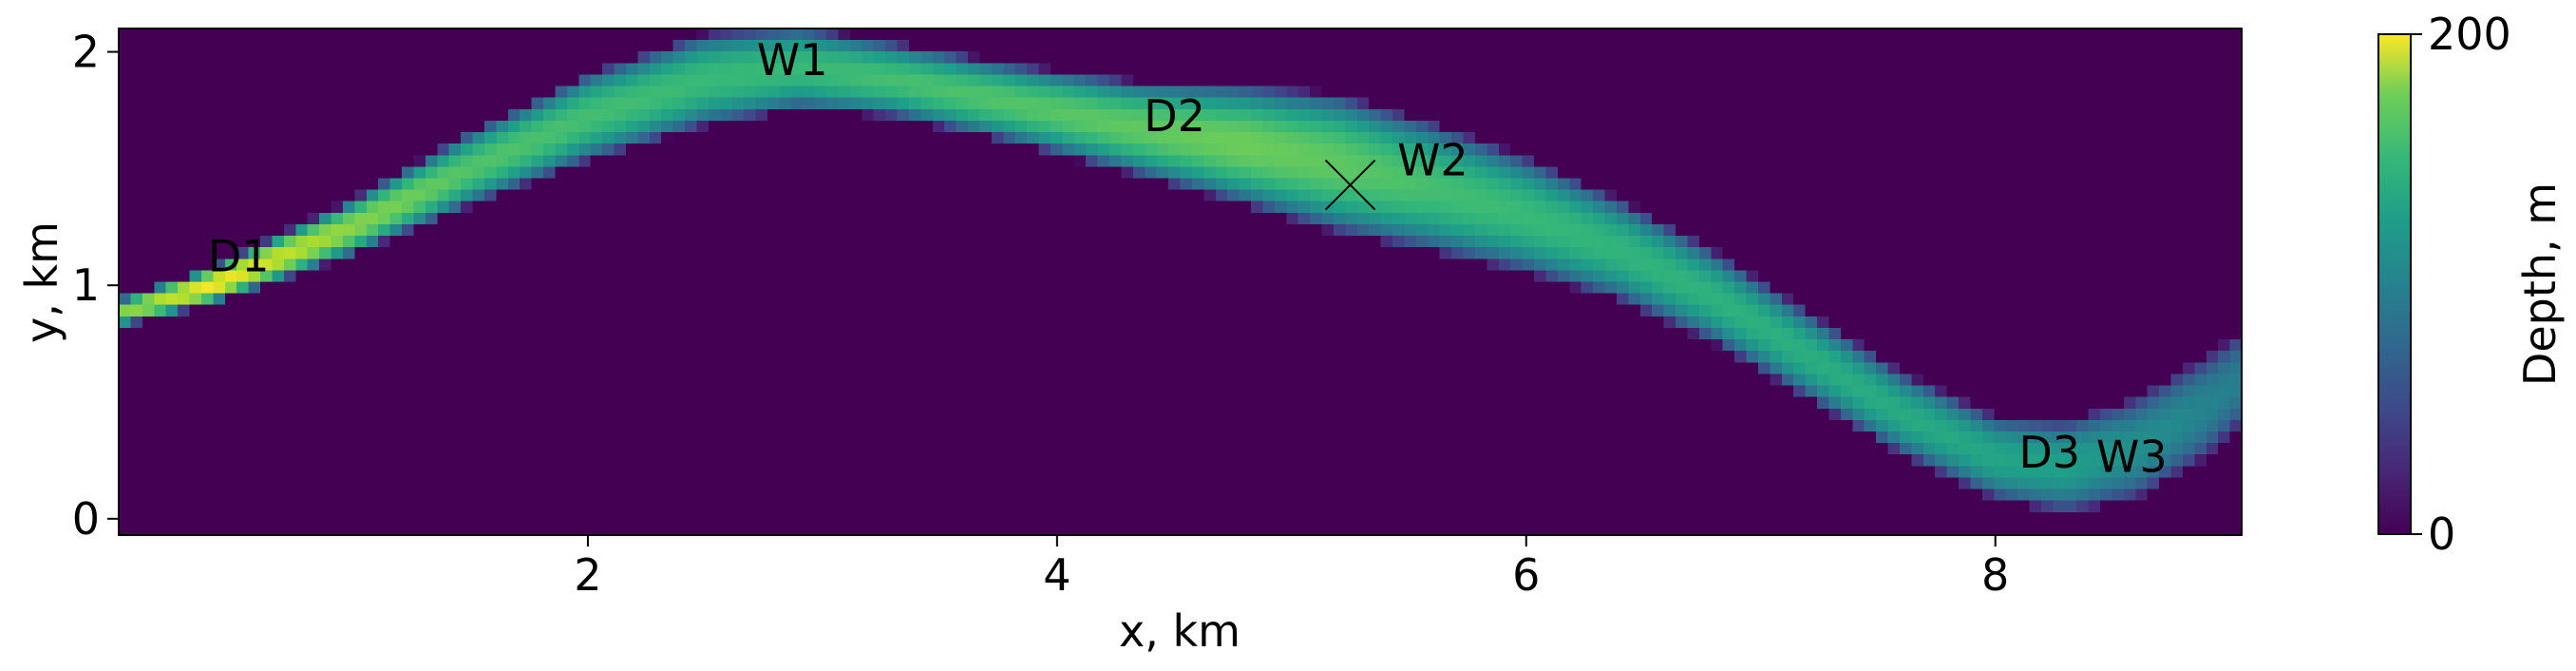 This screenshot has width=2576, height=671. What do you see at coordinates (86, 52) in the screenshot?
I see `y-tick-label: 2` at bounding box center [86, 52].